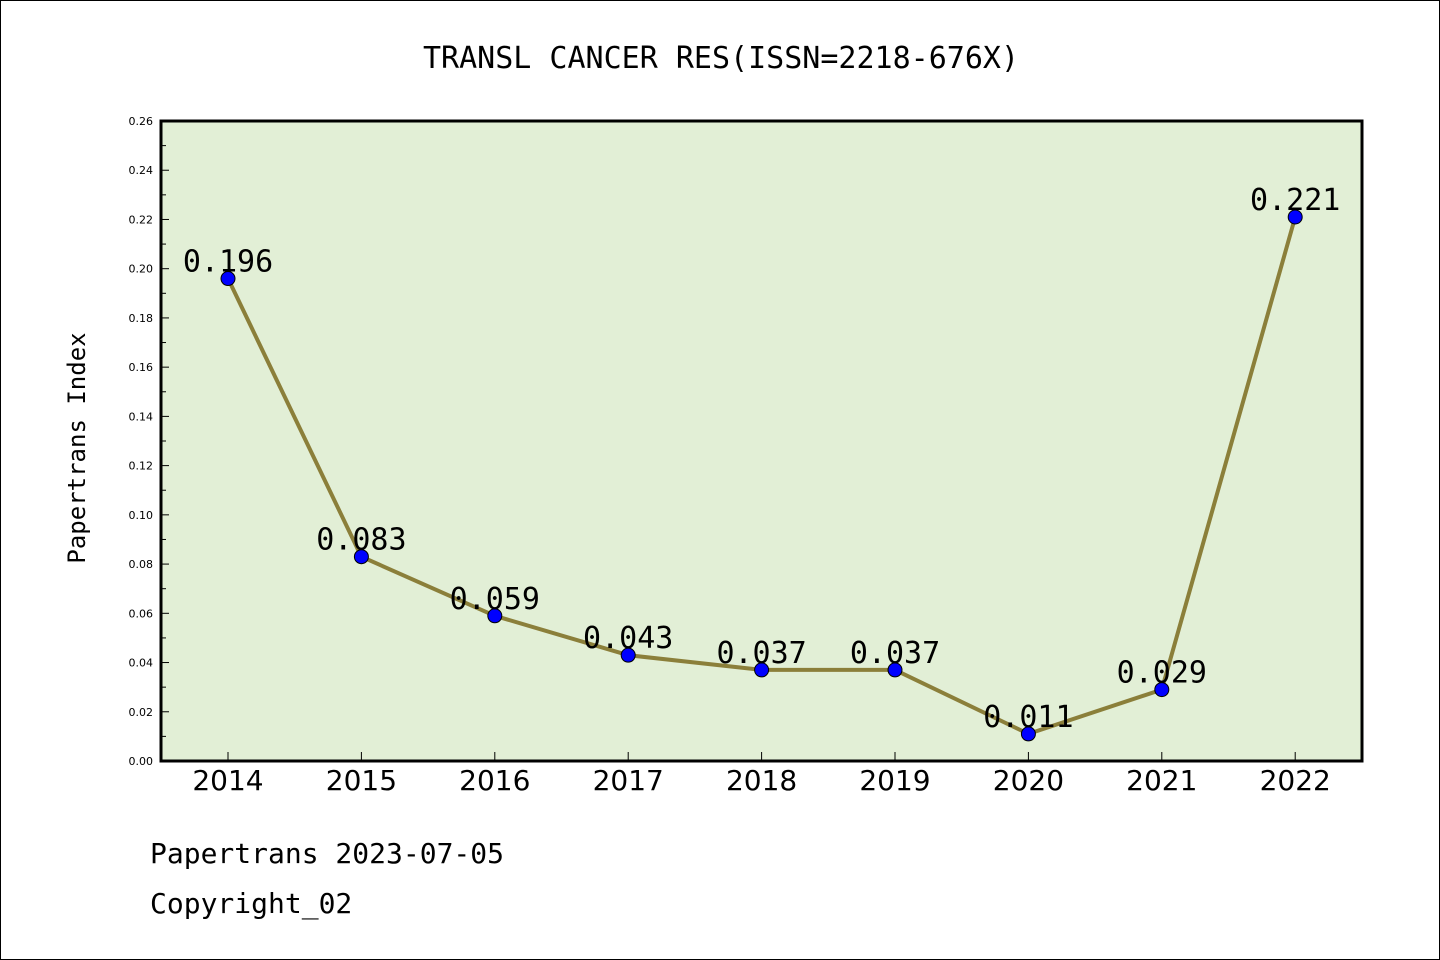 Image resolution: width=1440 pixels, height=960 pixels. Describe the element at coordinates (251, 903) in the screenshot. I see `footer-copyright: Copyright_02` at that location.